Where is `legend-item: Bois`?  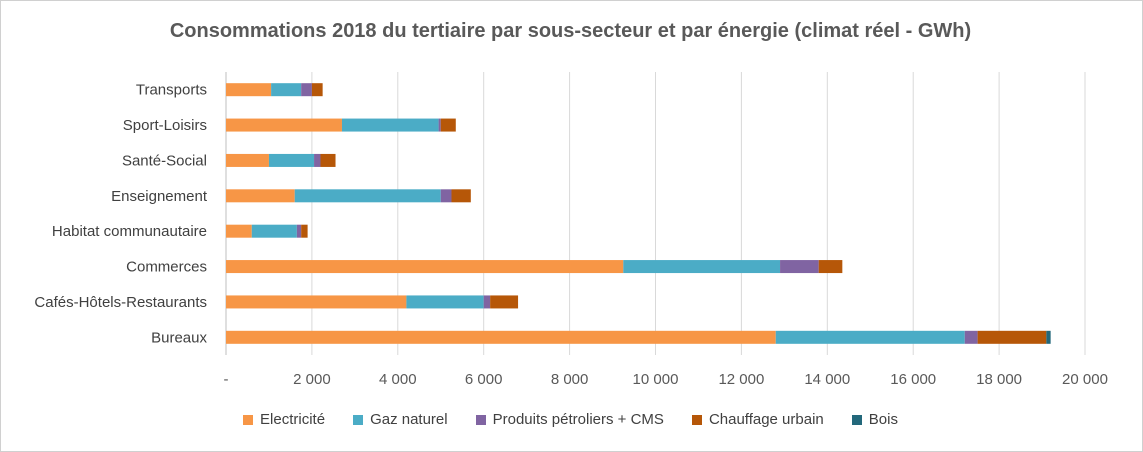
legend-item: Bois is located at coordinates (874, 419).